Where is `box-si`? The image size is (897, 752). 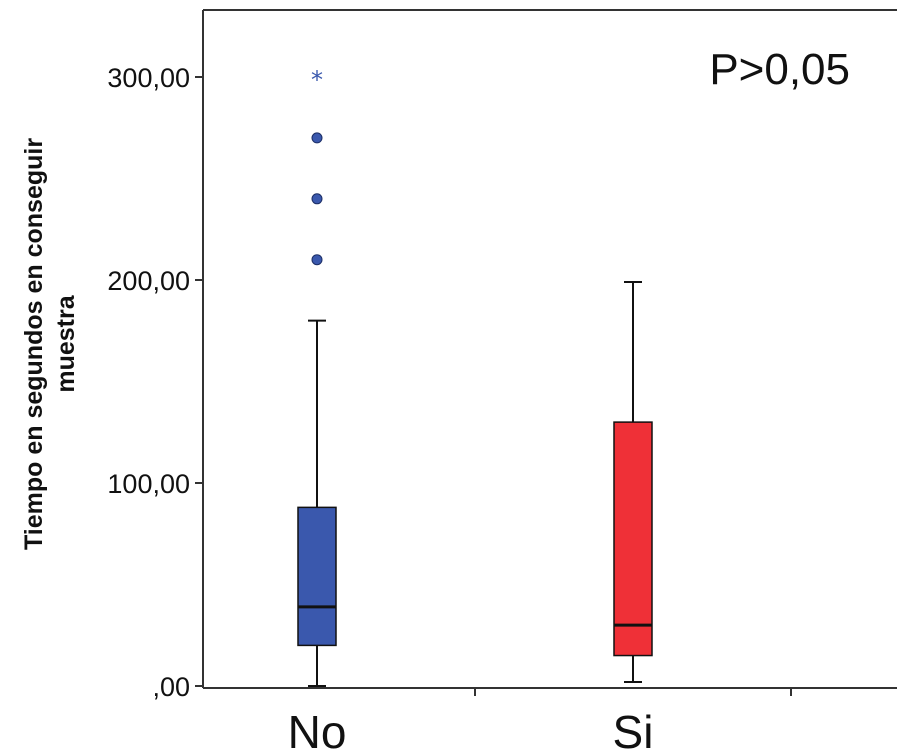 box-si is located at coordinates (633, 482).